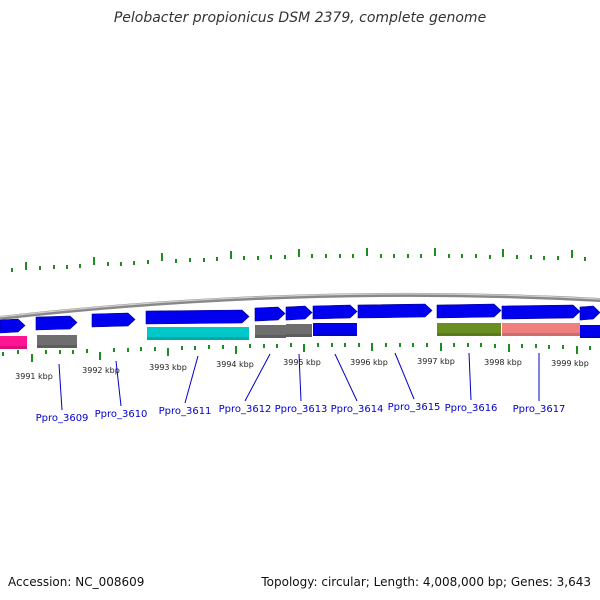 Image resolution: width=600 pixels, height=600 pixels. Describe the element at coordinates (436, 361) in the screenshot. I see `scale-tick-label: 3997 kbp` at that location.